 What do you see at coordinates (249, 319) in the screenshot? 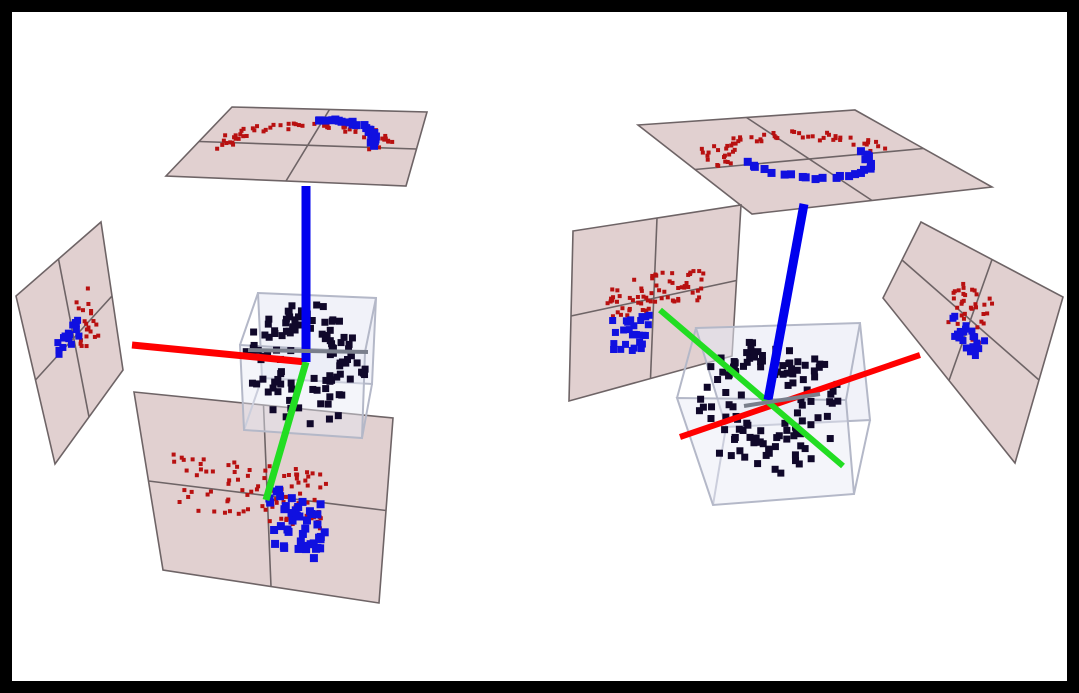
I see `left-cube-edge` at bounding box center [249, 319].